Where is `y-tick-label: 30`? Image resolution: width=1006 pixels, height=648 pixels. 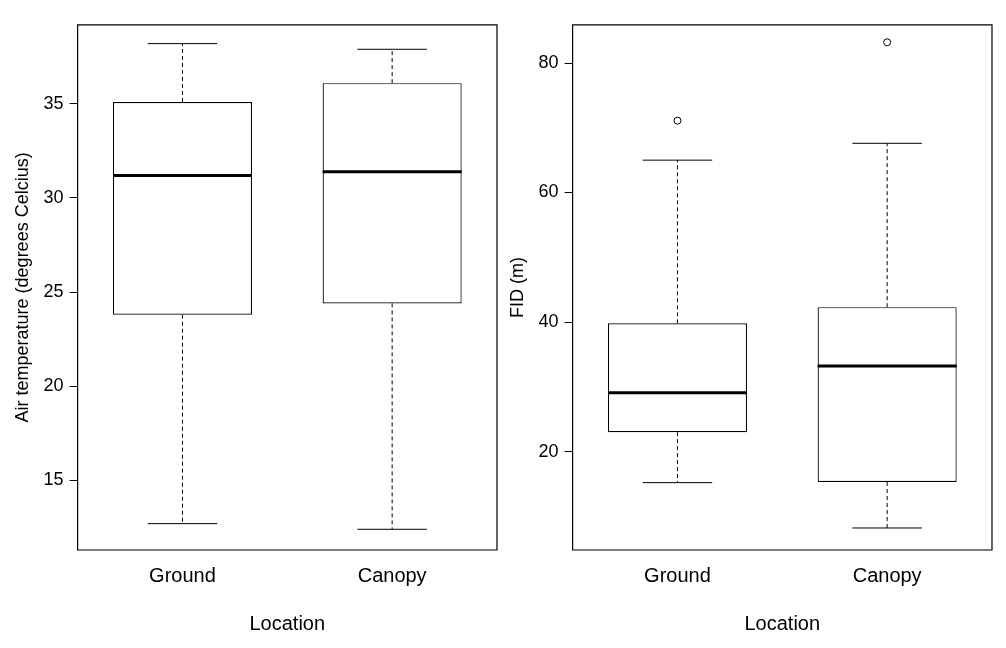
y-tick-label: 30 is located at coordinates (53, 196).